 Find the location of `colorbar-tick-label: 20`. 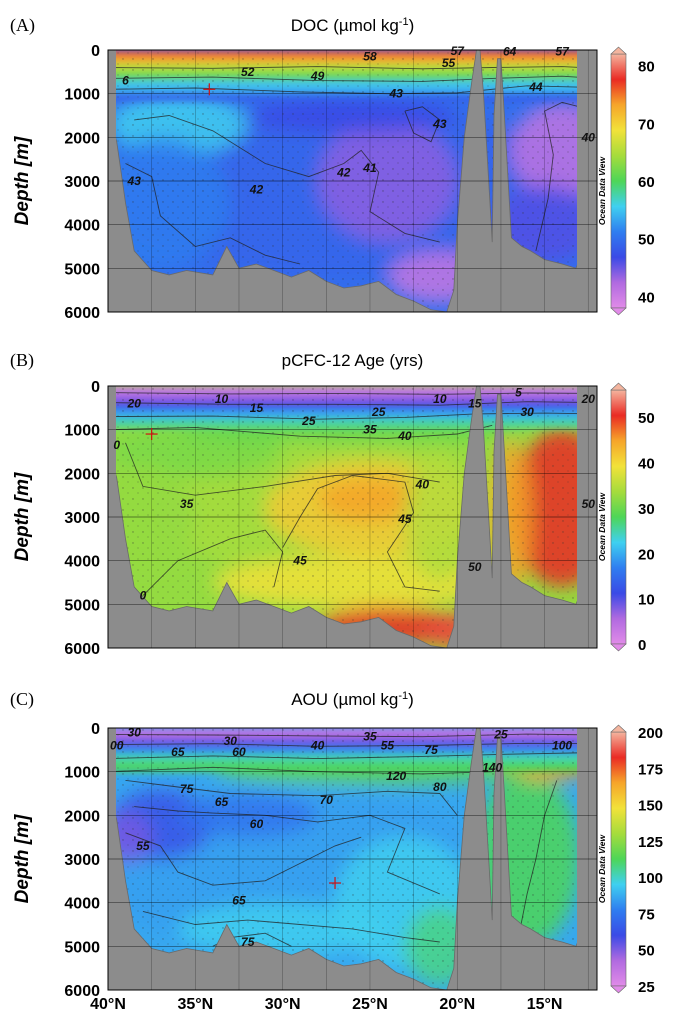

colorbar-tick-label: 20 is located at coordinates (646, 554).